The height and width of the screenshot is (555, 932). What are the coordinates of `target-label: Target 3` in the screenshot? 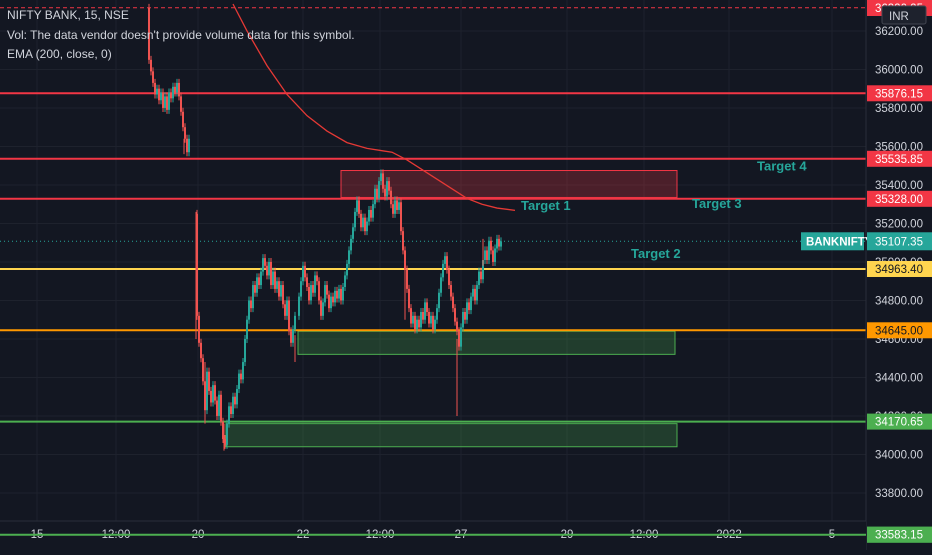 It's located at (717, 203).